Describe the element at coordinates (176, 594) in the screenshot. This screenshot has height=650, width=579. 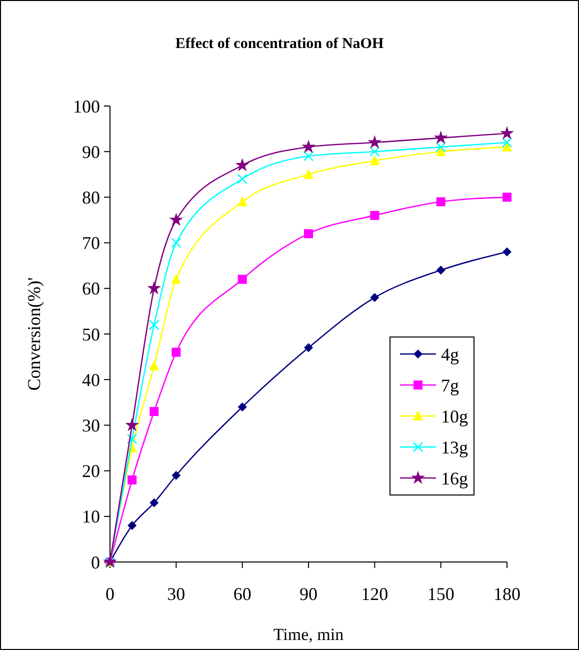
I see `x-tick-label: 30` at that location.